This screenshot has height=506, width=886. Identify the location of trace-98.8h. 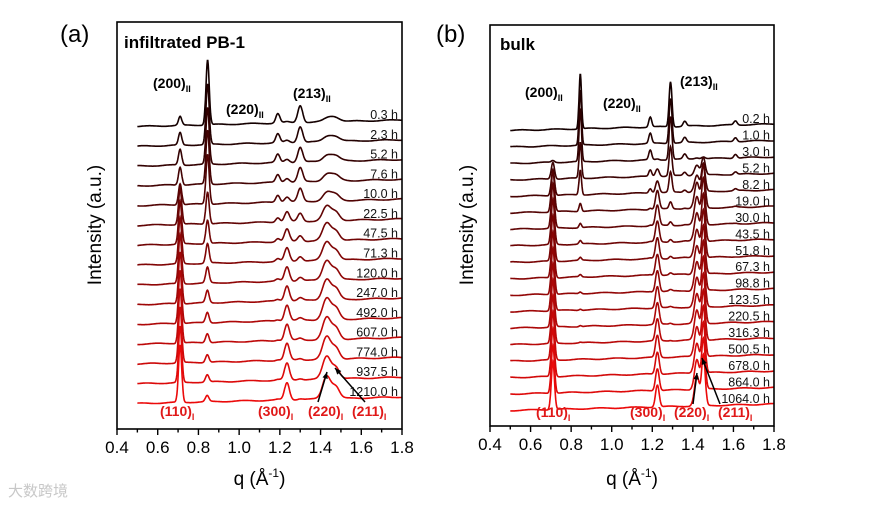
(642, 267).